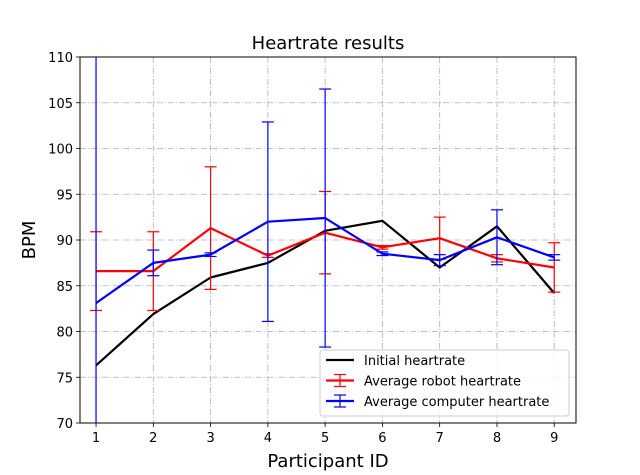 The height and width of the screenshot is (475, 640). Describe the element at coordinates (64, 333) in the screenshot. I see `y-tick-label: 80` at that location.